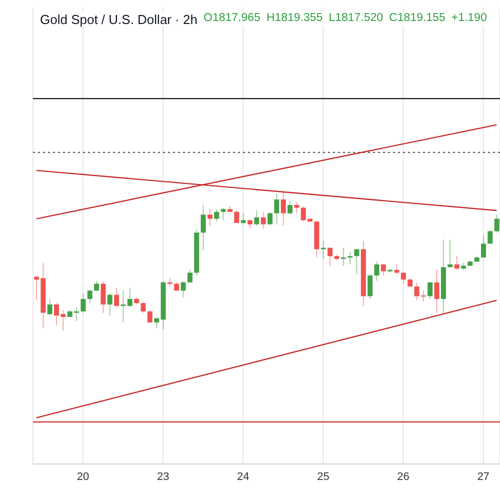 The height and width of the screenshot is (500, 500). I want to click on text: L1817.520, so click(356, 19).